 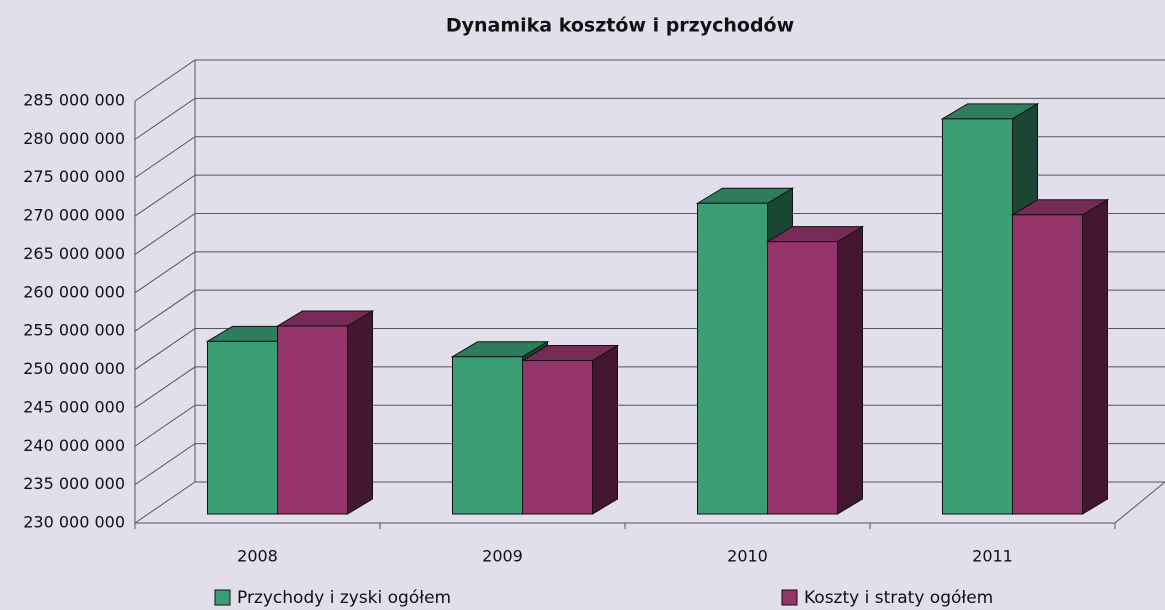 I want to click on x-tick-label: 2008, so click(x=257, y=556).